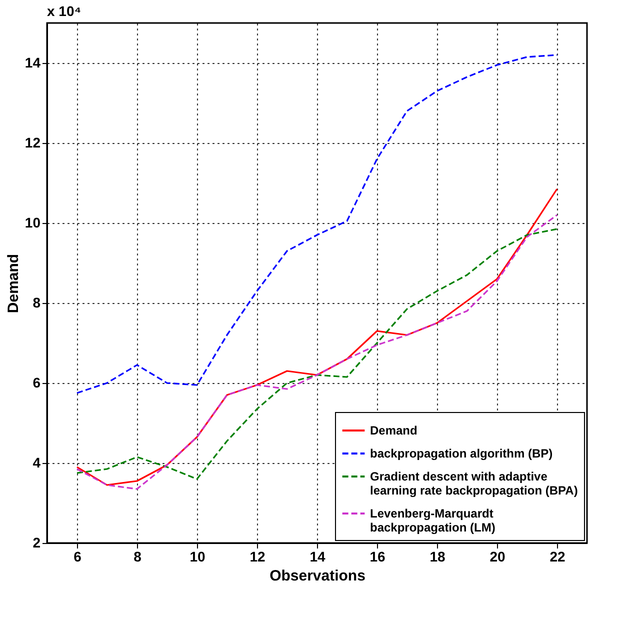  I want to click on y-tick-label: 10, so click(32, 222).